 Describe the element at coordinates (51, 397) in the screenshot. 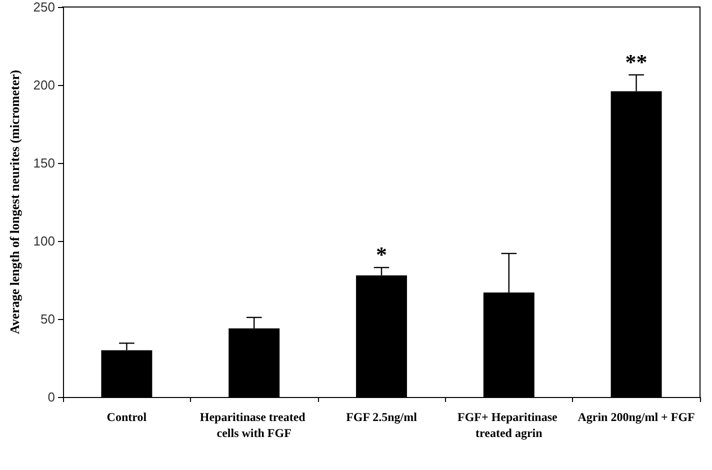

I see `y-tick-label: 0` at that location.